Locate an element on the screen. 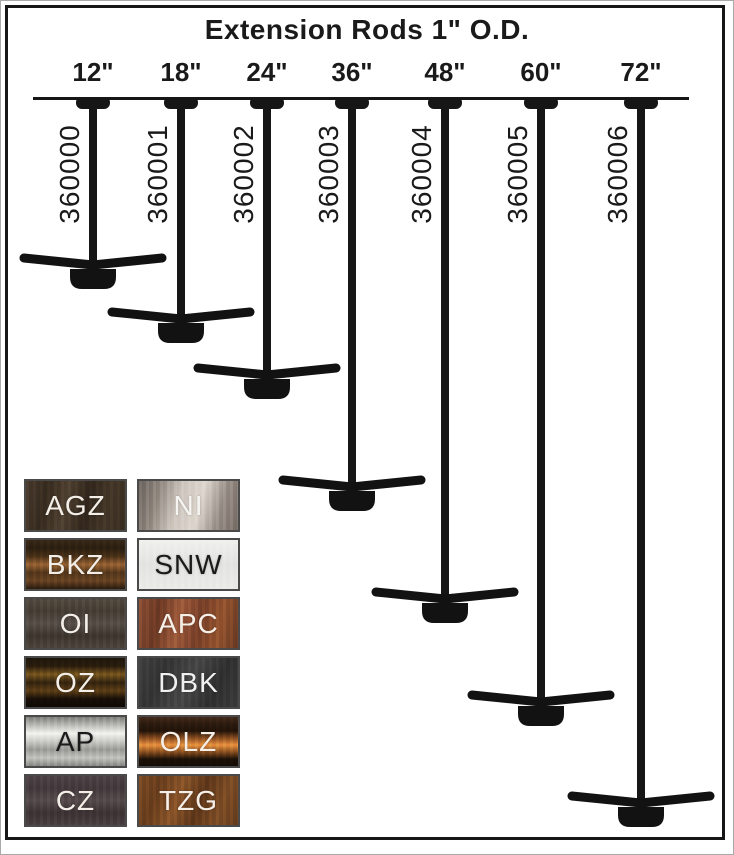  finish-swatch: DBK is located at coordinates (188, 682).